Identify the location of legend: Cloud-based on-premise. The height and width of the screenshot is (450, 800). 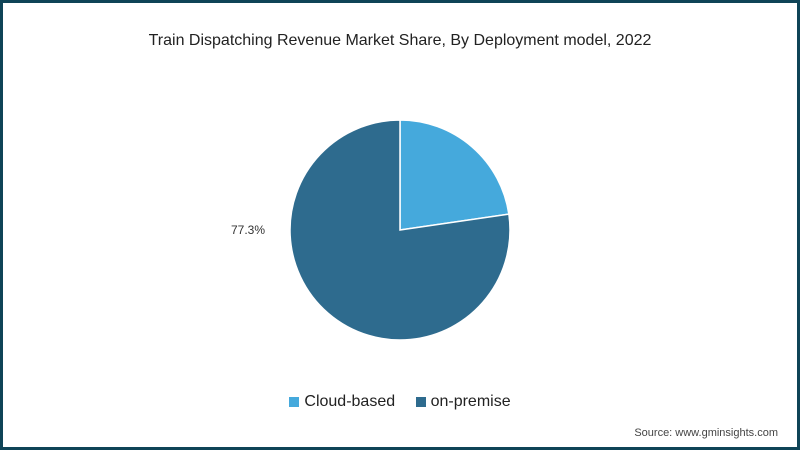
(400, 402).